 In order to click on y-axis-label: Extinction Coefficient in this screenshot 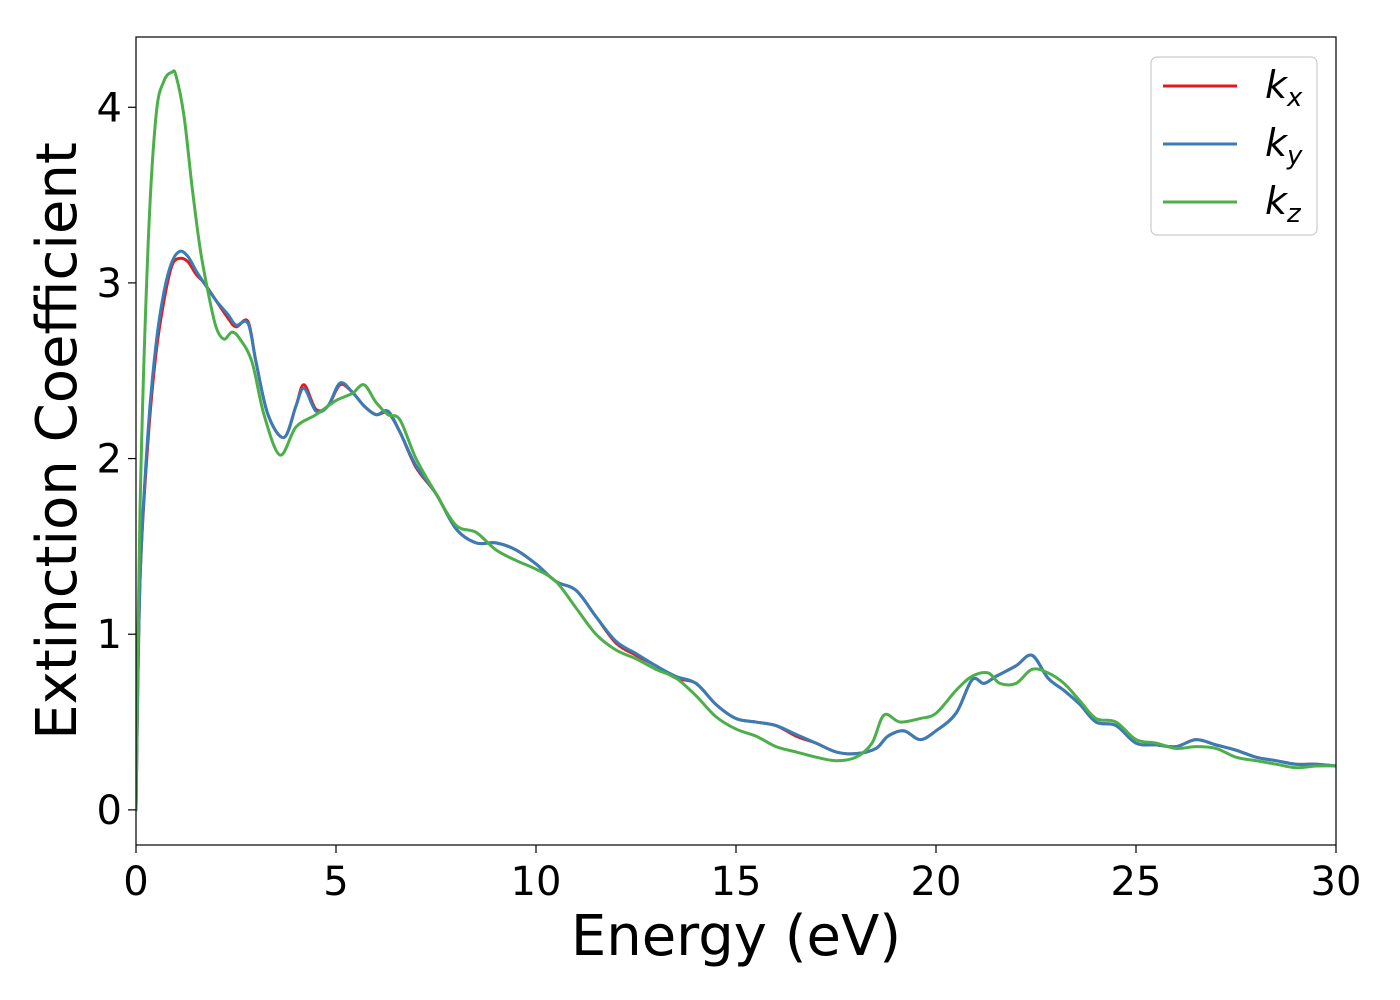, I will do `click(57, 441)`.